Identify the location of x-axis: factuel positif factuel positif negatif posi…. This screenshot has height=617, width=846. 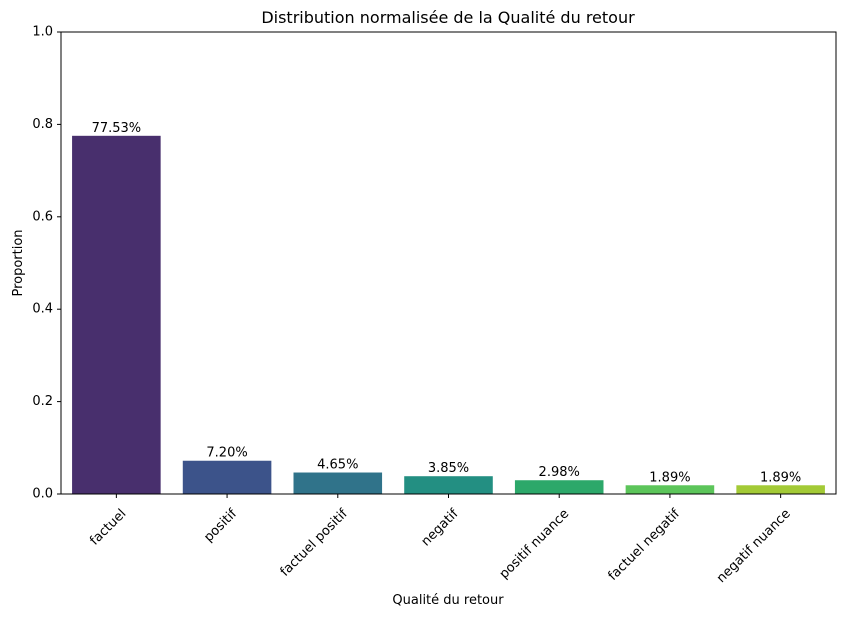
(440, 540).